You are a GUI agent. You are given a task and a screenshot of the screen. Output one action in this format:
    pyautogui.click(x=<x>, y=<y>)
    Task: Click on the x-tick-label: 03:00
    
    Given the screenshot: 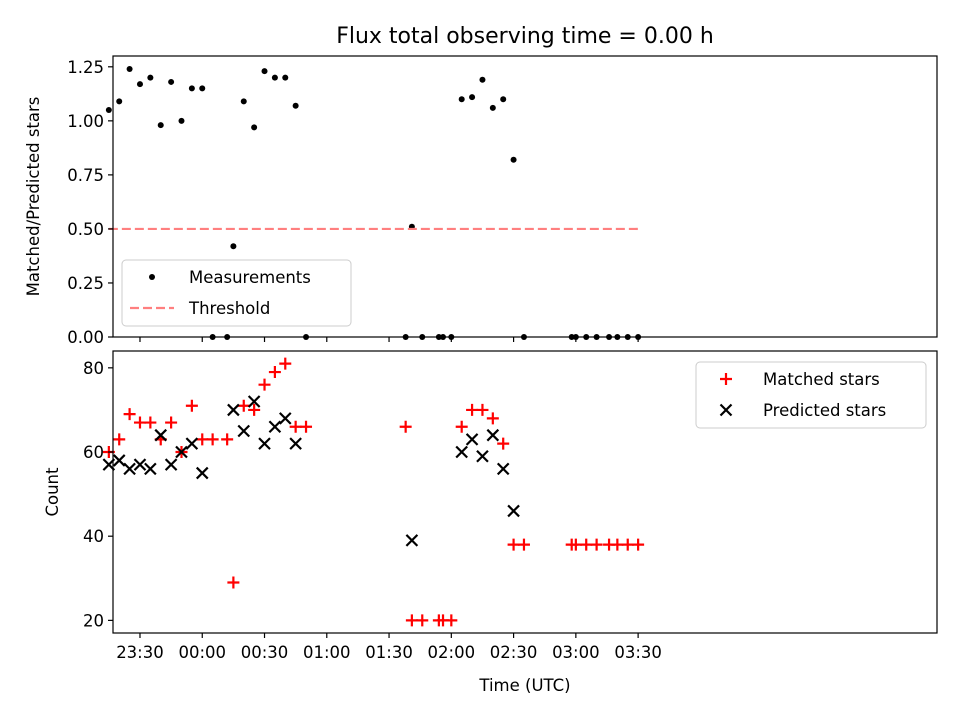 What is the action you would take?
    pyautogui.click(x=576, y=652)
    